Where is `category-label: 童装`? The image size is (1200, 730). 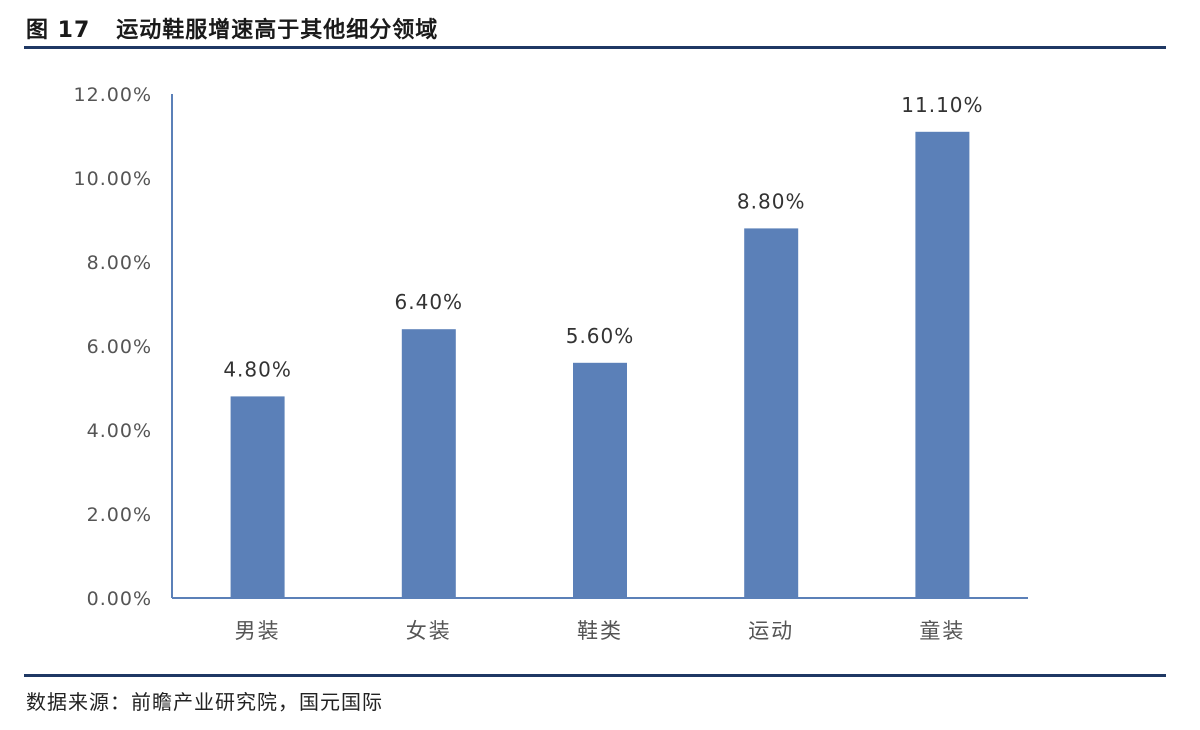
category-label: 童装 is located at coordinates (942, 631).